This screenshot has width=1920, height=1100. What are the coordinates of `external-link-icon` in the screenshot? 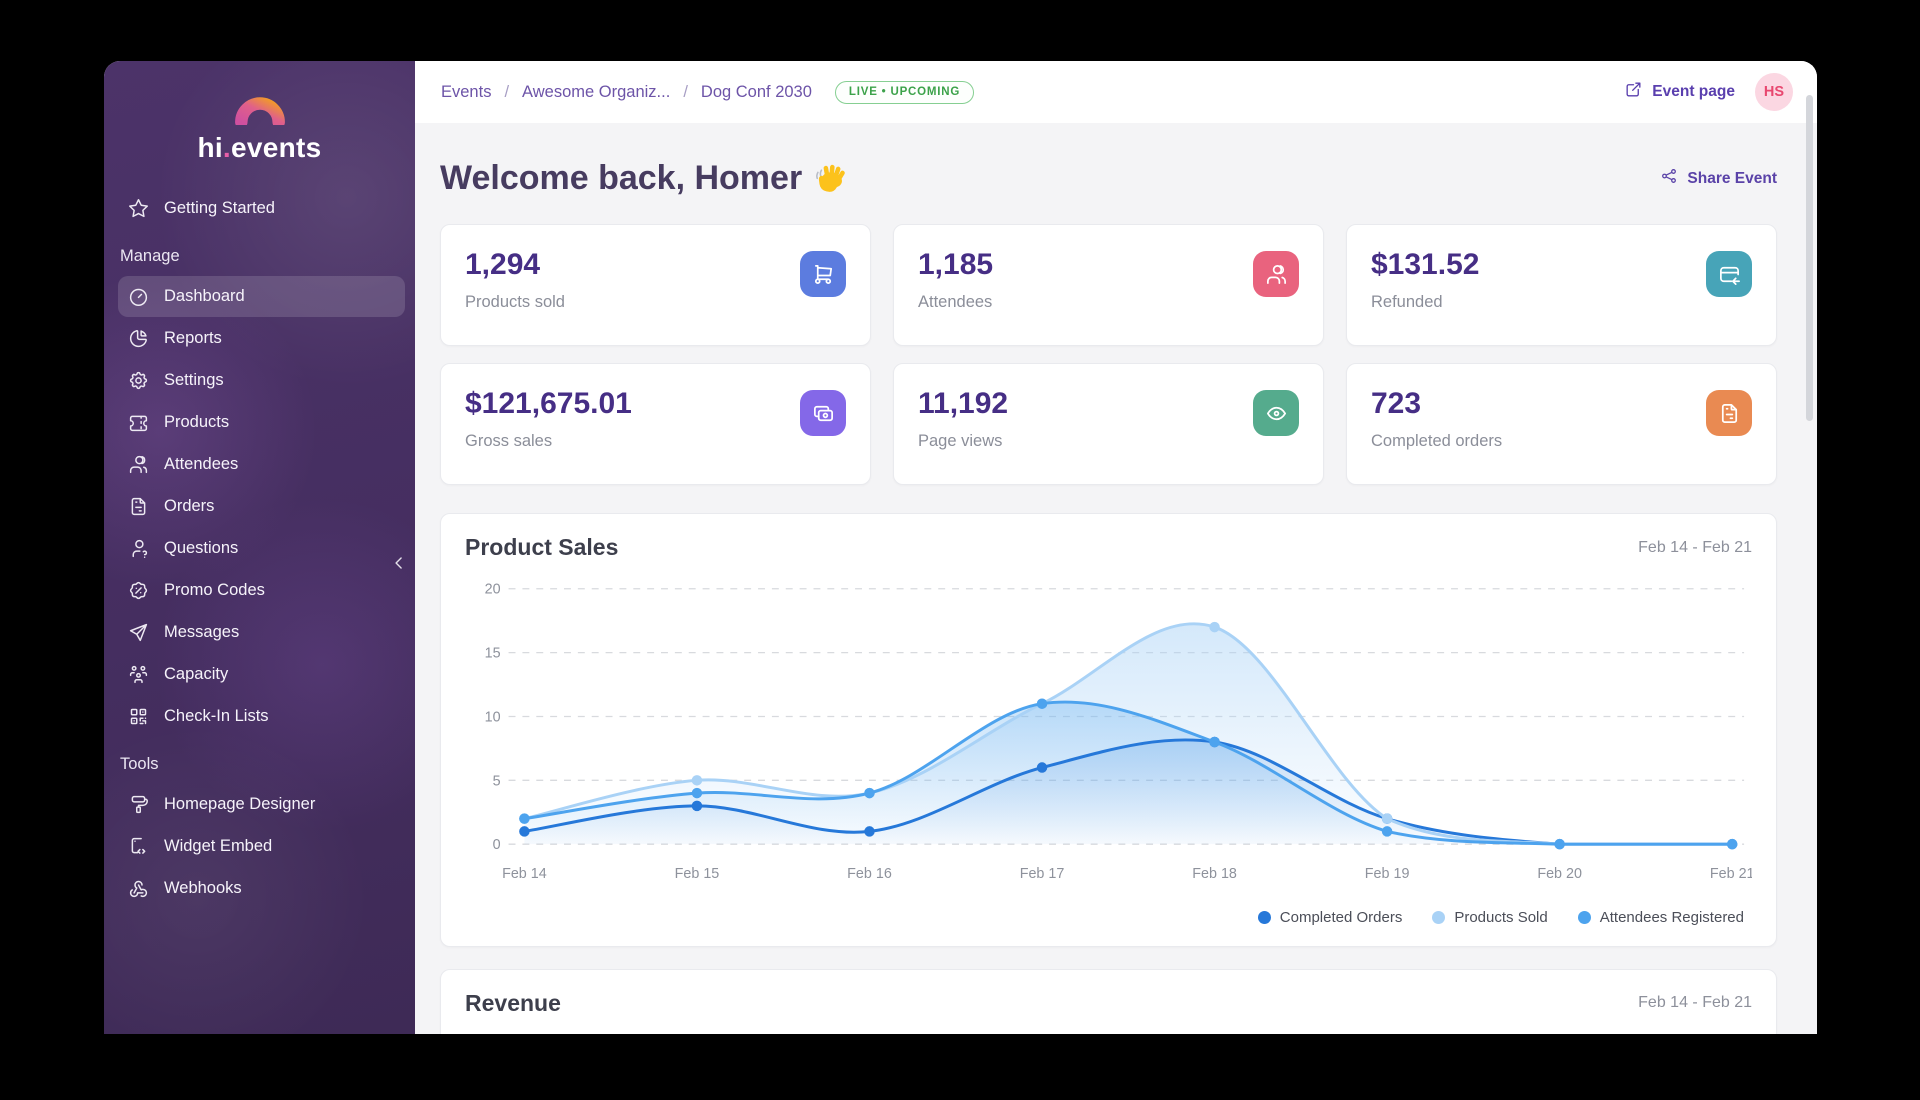 It's located at (1633, 92).